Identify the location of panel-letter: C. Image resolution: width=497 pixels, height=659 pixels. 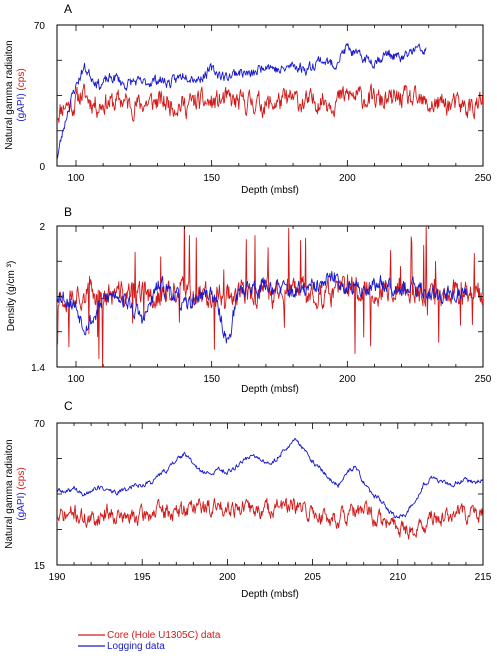
(68, 406).